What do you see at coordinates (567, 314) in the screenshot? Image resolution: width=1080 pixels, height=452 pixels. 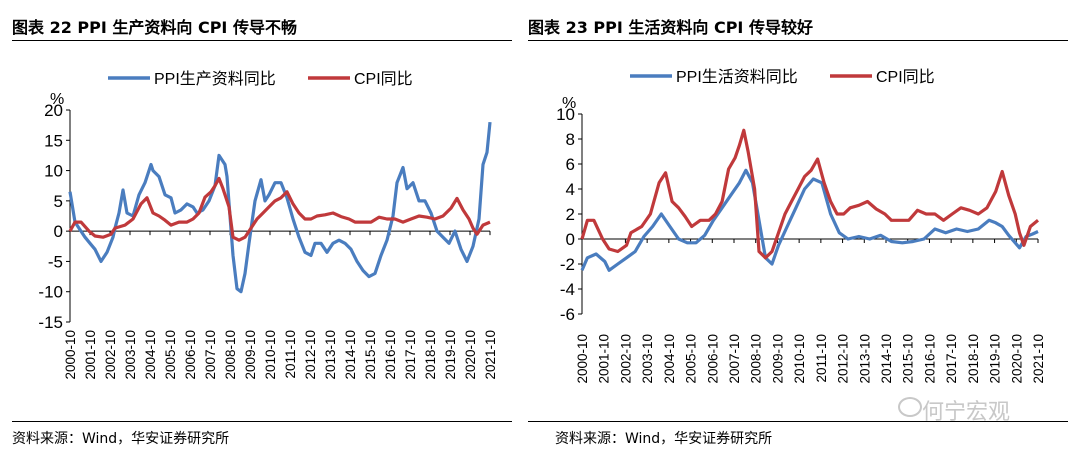 I see `y-tick-label: -6` at bounding box center [567, 314].